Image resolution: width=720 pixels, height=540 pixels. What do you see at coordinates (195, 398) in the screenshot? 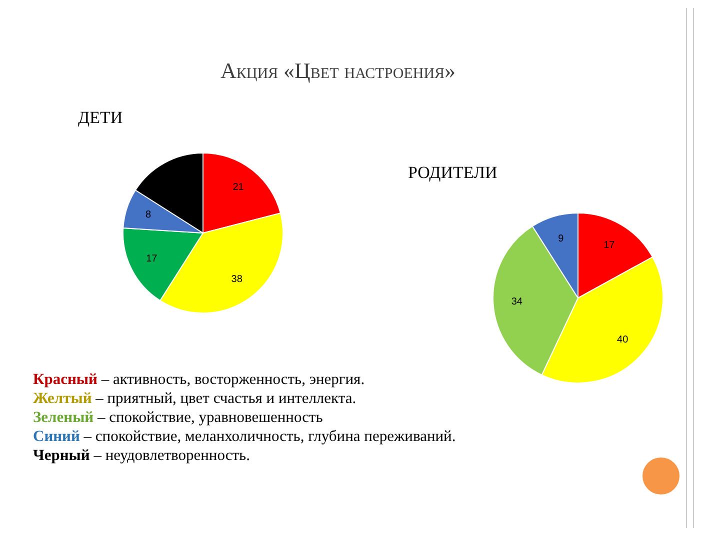
I see `text: Желтый – приятный, цвет счастья и интеллекта.` at bounding box center [195, 398].